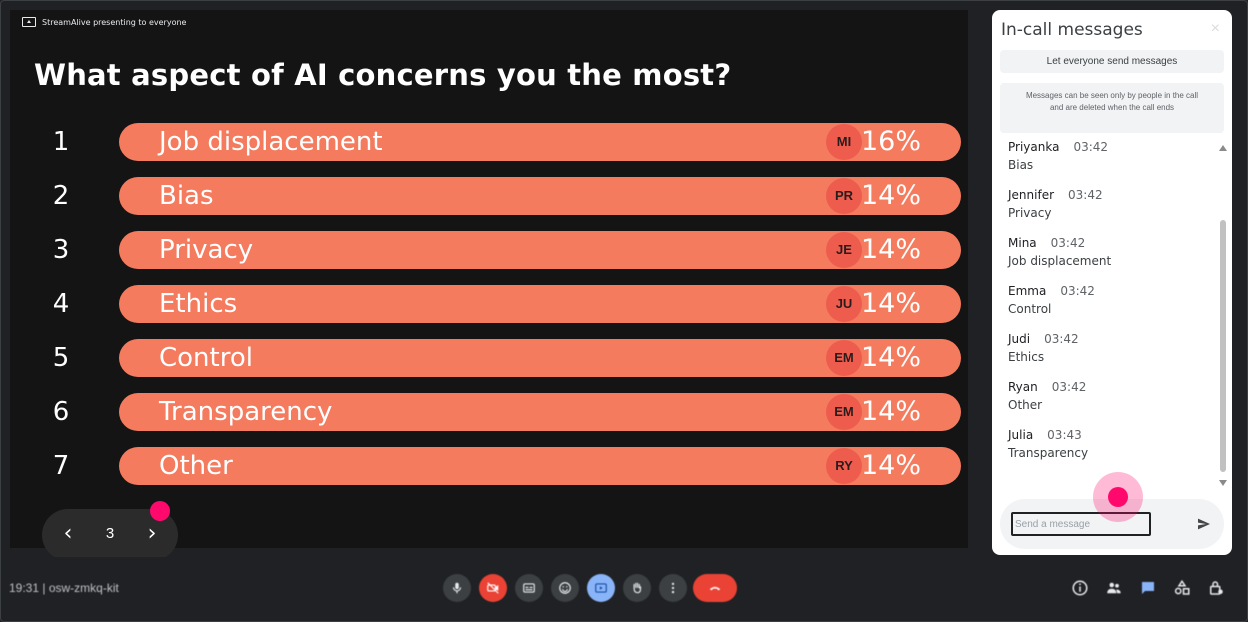  What do you see at coordinates (1223, 483) in the screenshot?
I see `scroll-down-arrow` at bounding box center [1223, 483].